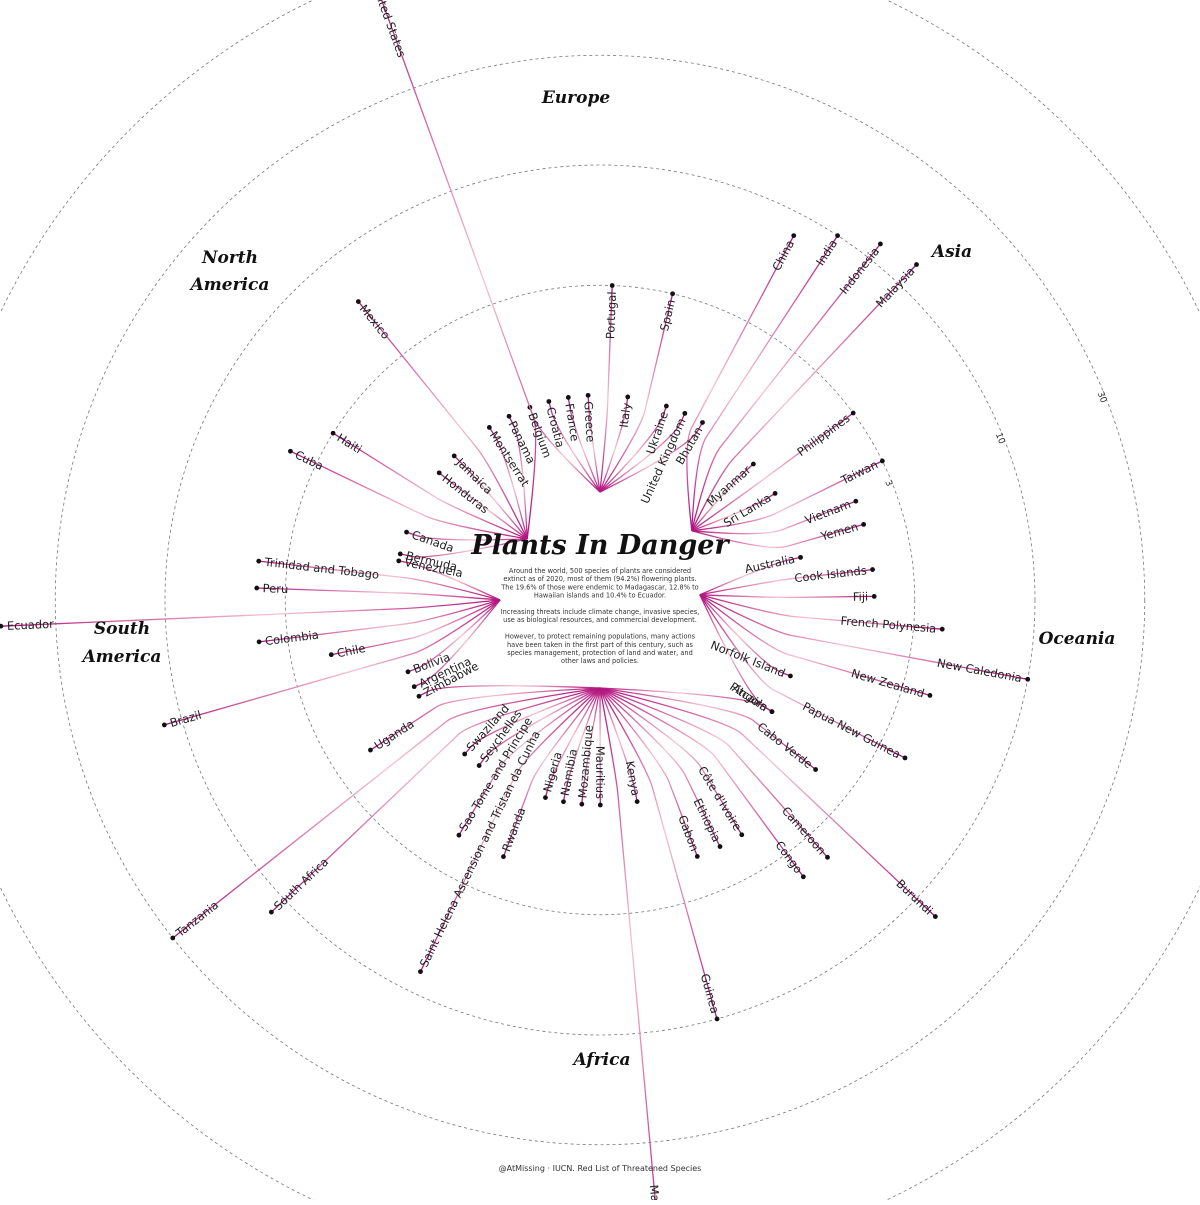 The height and width of the screenshot is (1205, 1200). I want to click on dot-yemen, so click(863, 524).